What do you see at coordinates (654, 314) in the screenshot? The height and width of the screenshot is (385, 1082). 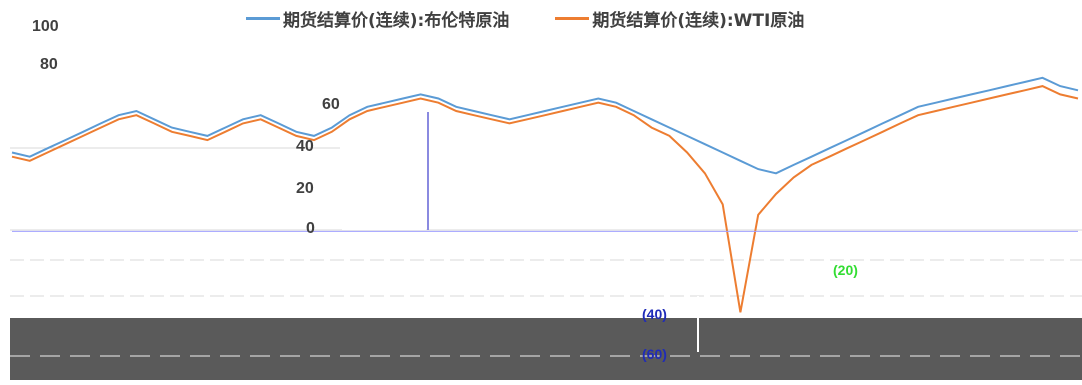 I see `y-tick-neg40: (40)` at bounding box center [654, 314].